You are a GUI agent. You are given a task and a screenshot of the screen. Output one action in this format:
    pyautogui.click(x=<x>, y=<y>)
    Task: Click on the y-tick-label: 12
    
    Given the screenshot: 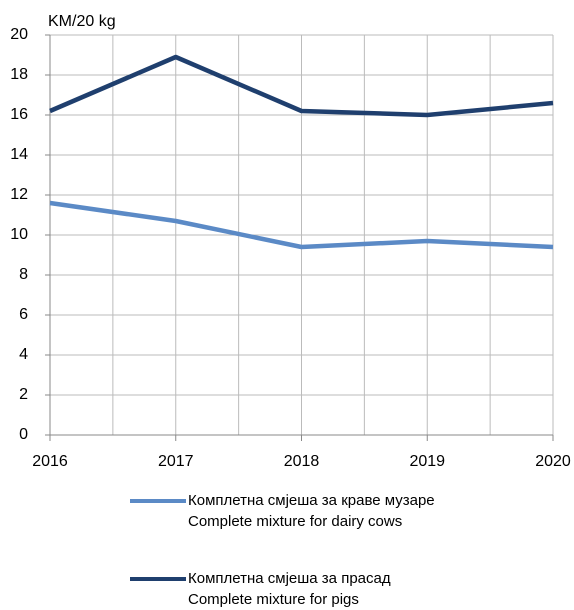 What is the action you would take?
    pyautogui.click(x=19, y=194)
    